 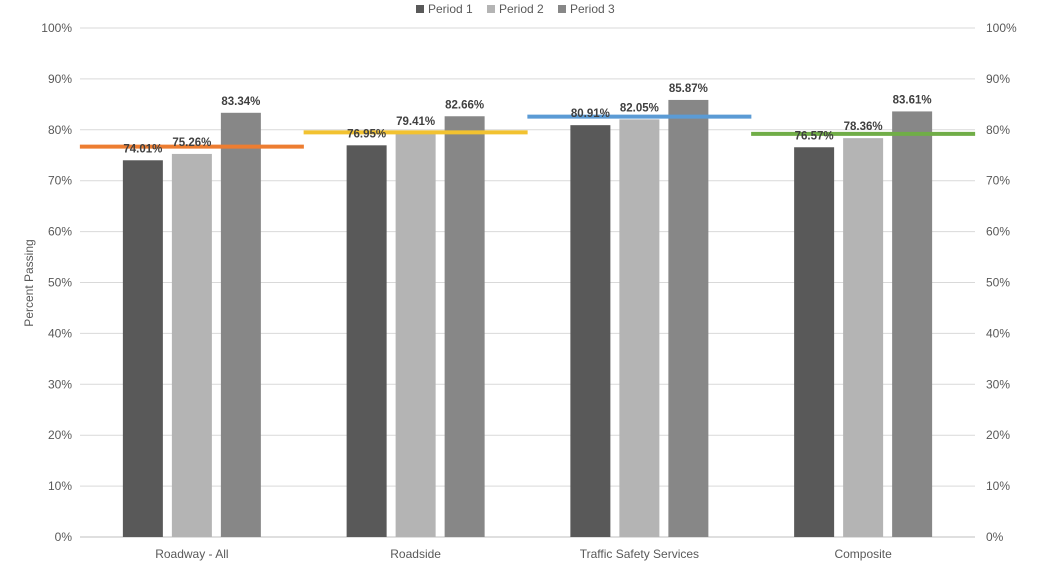 I want to click on data-label: 83.61%, so click(x=912, y=100).